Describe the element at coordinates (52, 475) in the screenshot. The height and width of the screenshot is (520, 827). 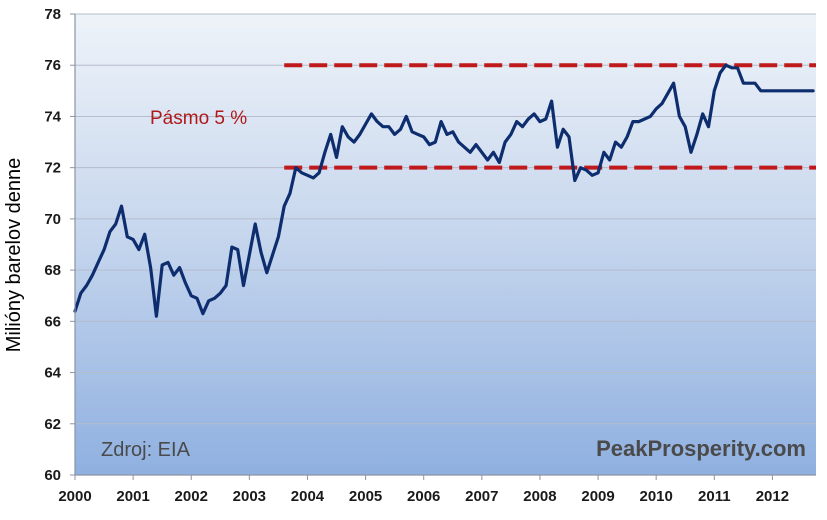
I see `y-tick-label: 60` at that location.